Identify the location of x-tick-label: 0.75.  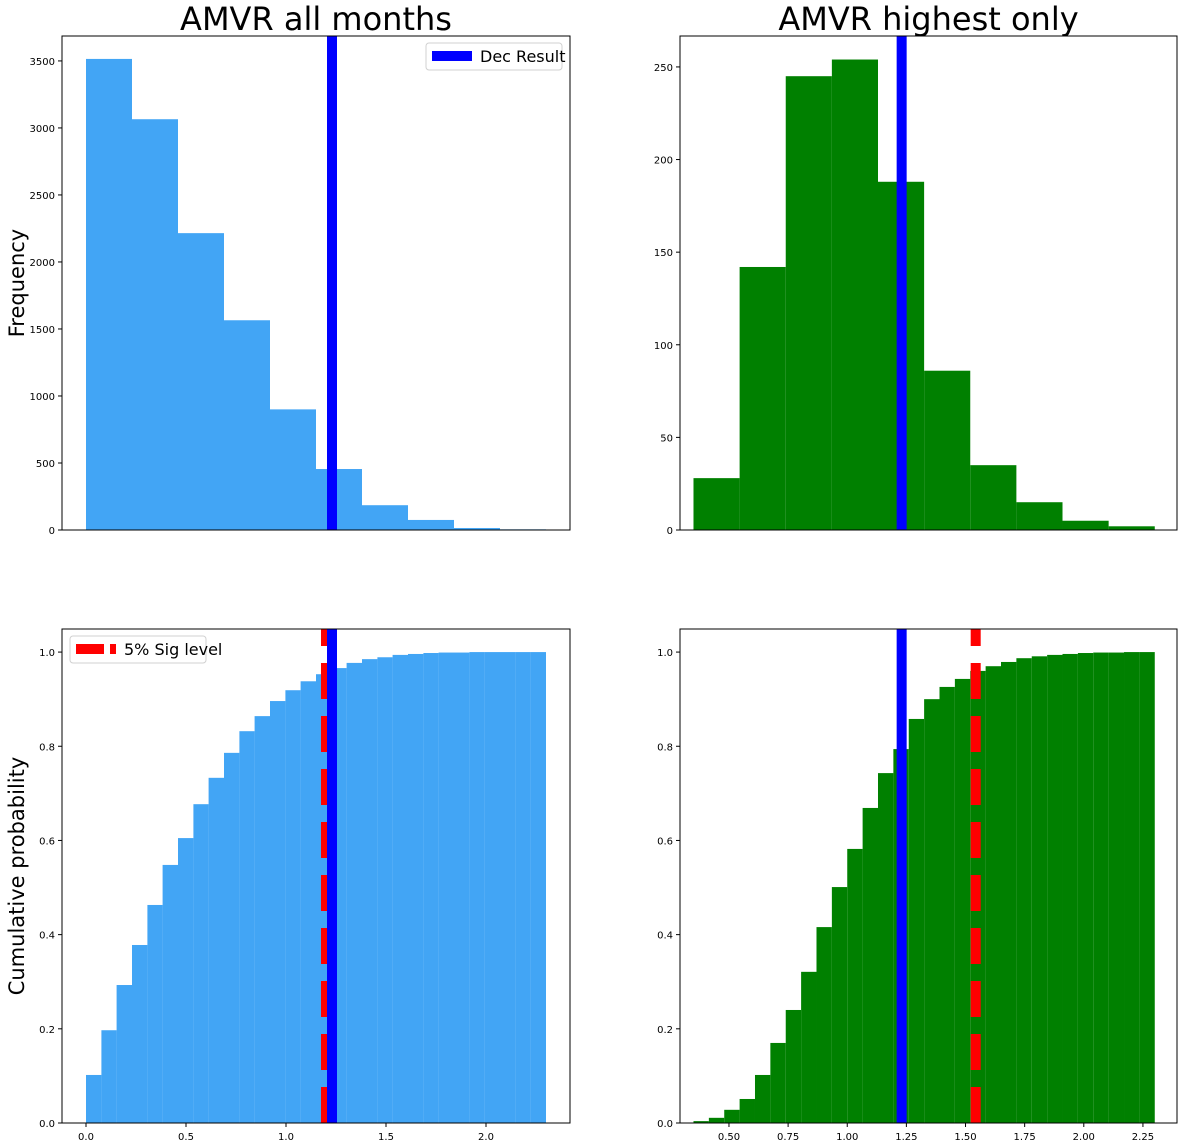
(788, 1137).